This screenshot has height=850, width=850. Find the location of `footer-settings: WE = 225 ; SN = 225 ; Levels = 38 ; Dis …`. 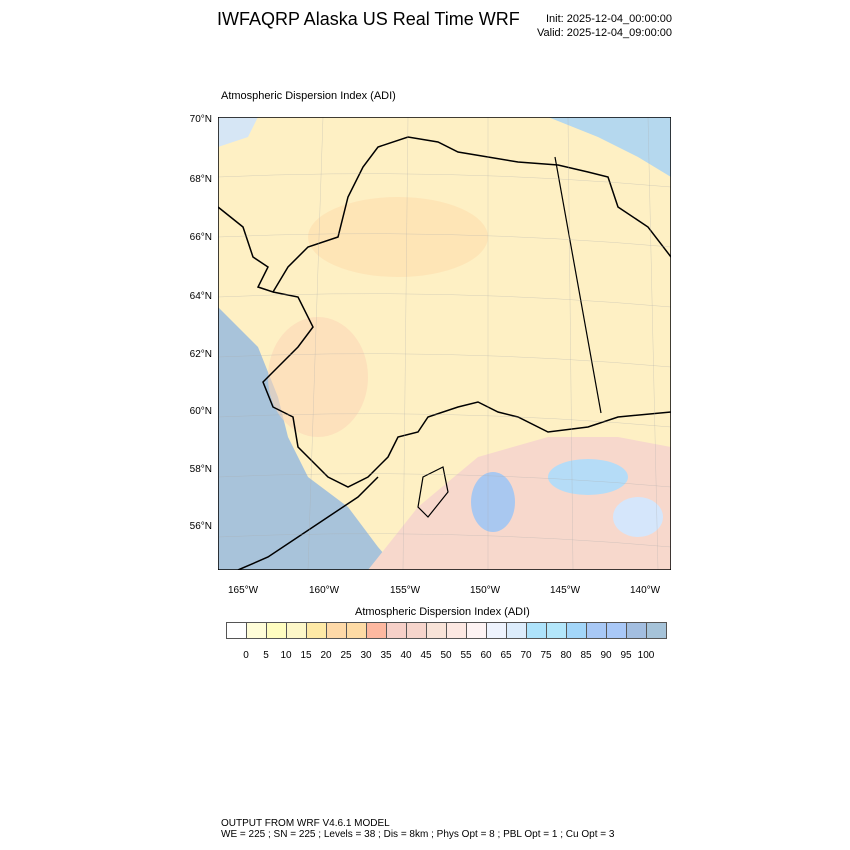

footer-settings: WE = 225 ; SN = 225 ; Levels = 38 ; Dis … is located at coordinates (418, 834).